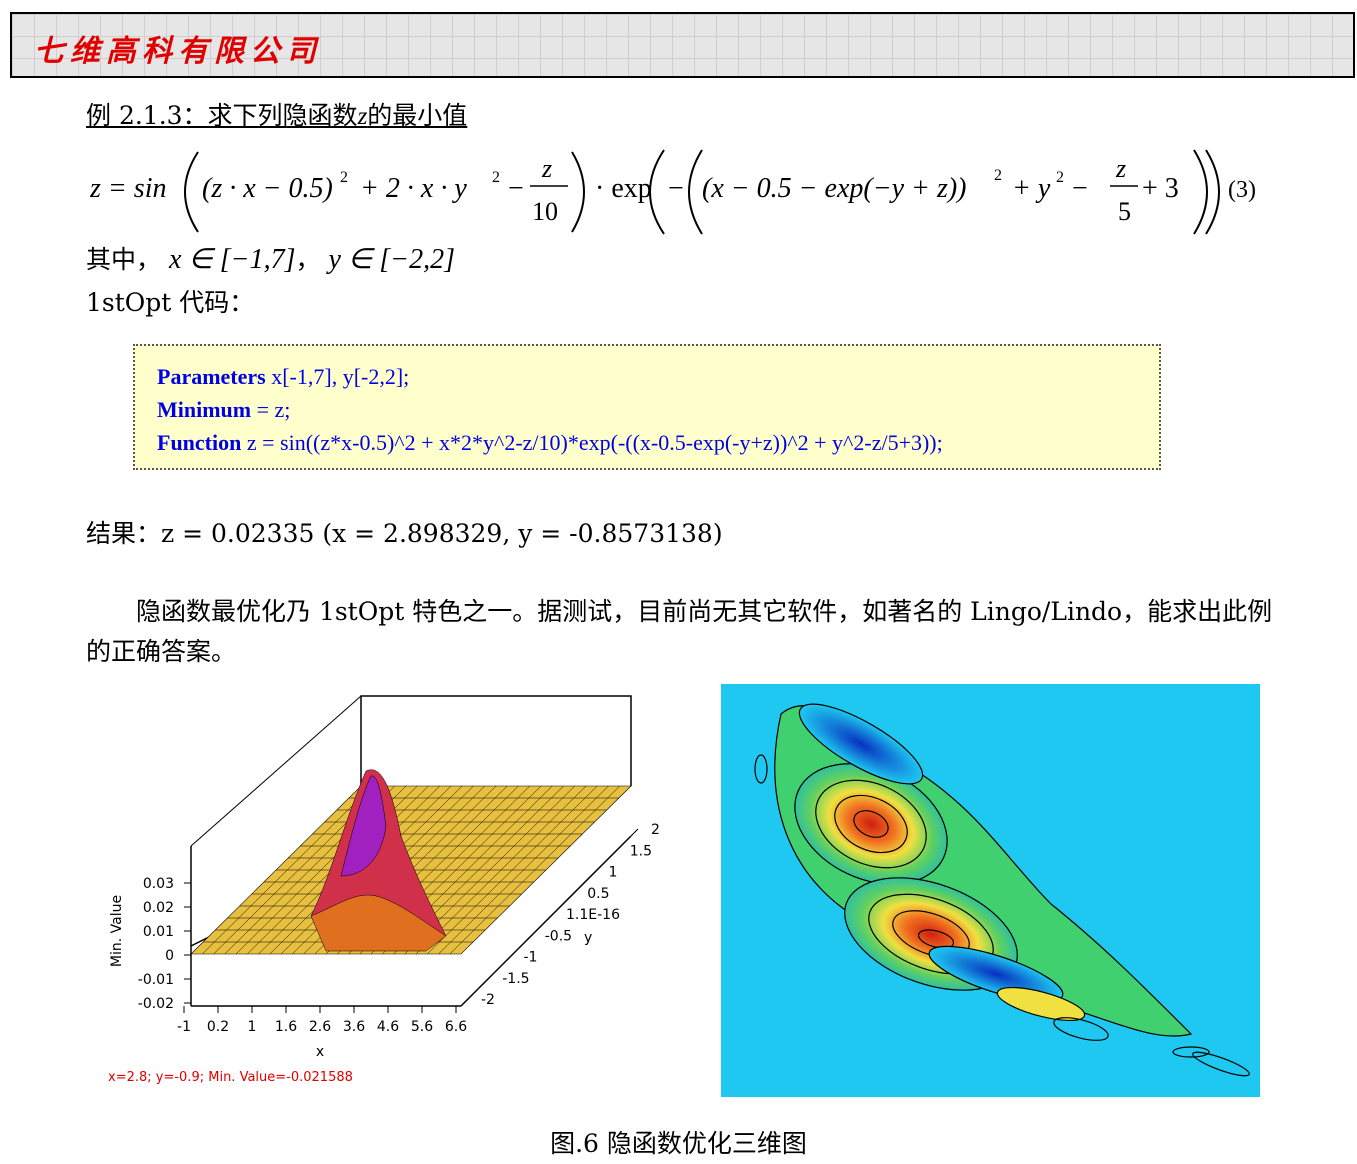  Describe the element at coordinates (204, 409) in the screenshot. I see `code-keyword: Minimum` at that location.